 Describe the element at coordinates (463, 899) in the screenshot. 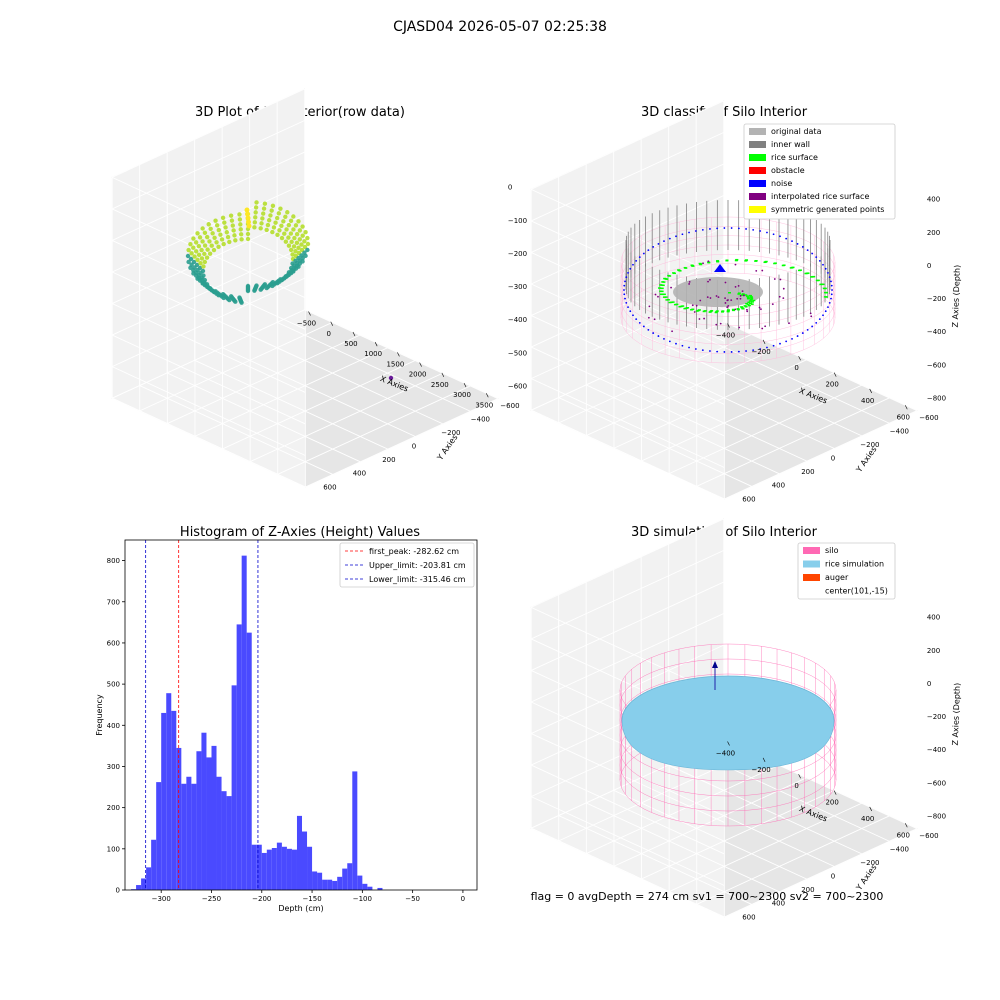

I see `x-tick-label: 0` at that location.